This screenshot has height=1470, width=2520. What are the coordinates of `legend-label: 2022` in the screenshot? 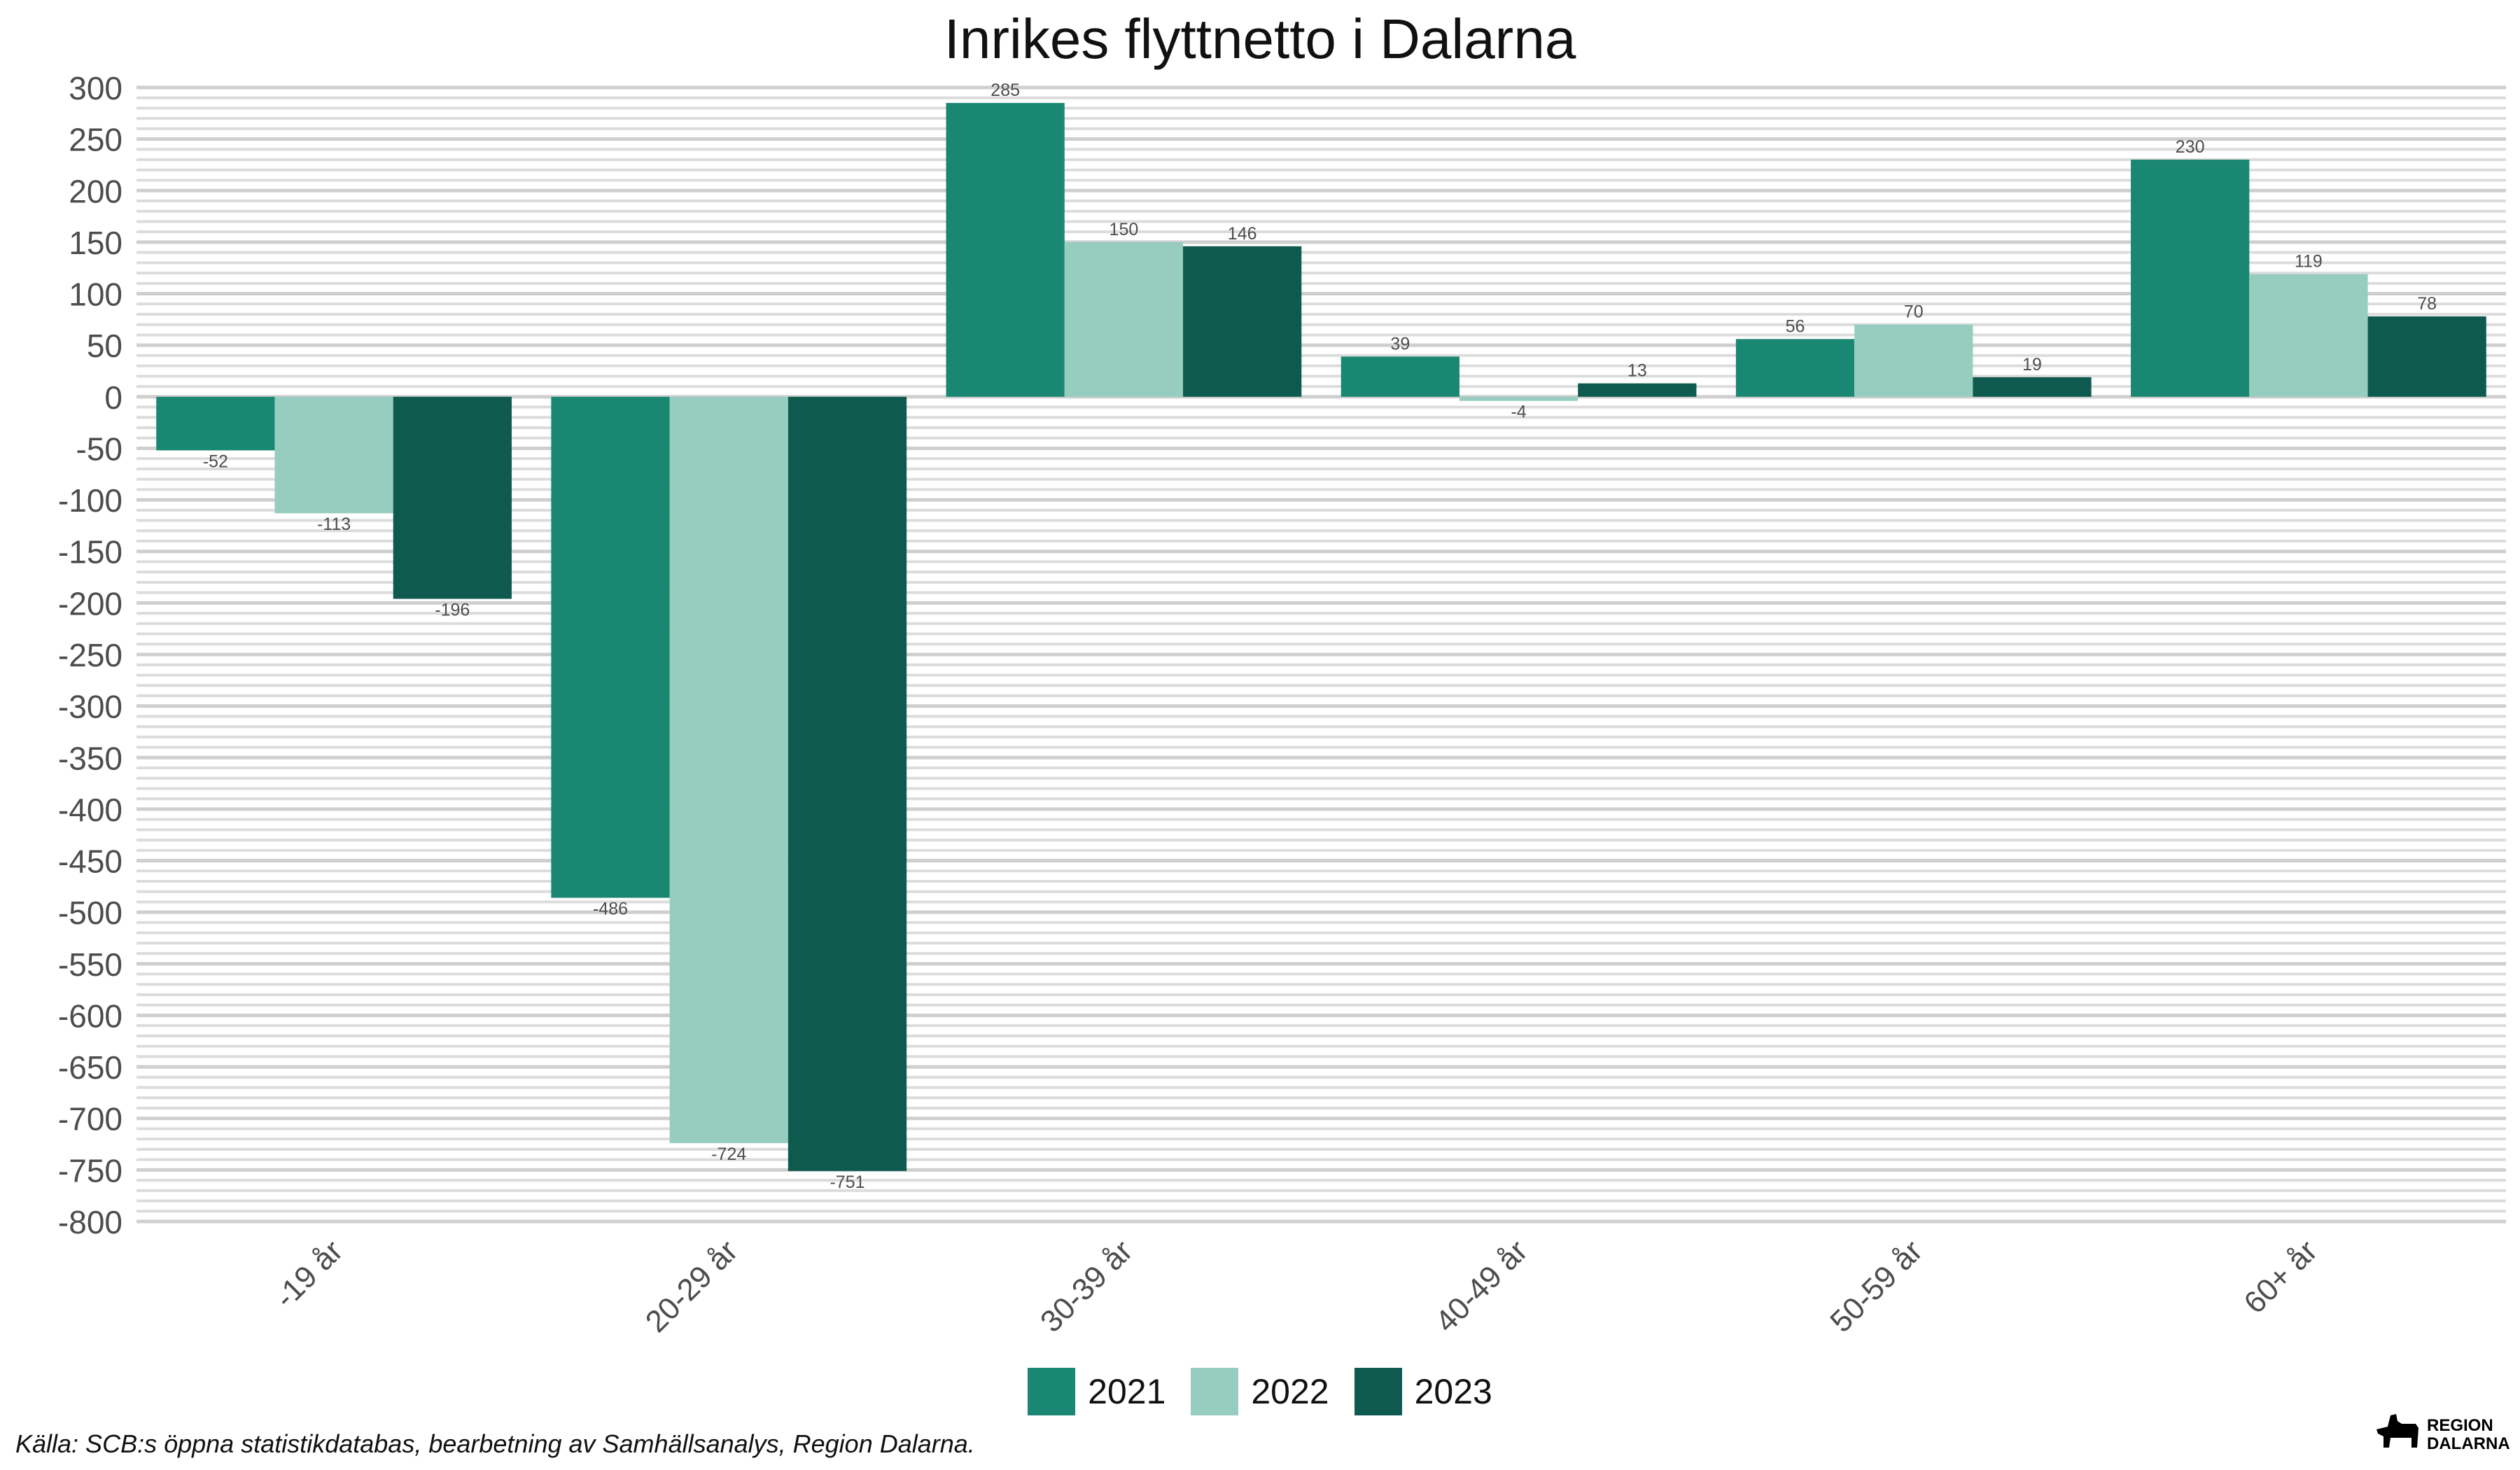 It's located at (1290, 1391).